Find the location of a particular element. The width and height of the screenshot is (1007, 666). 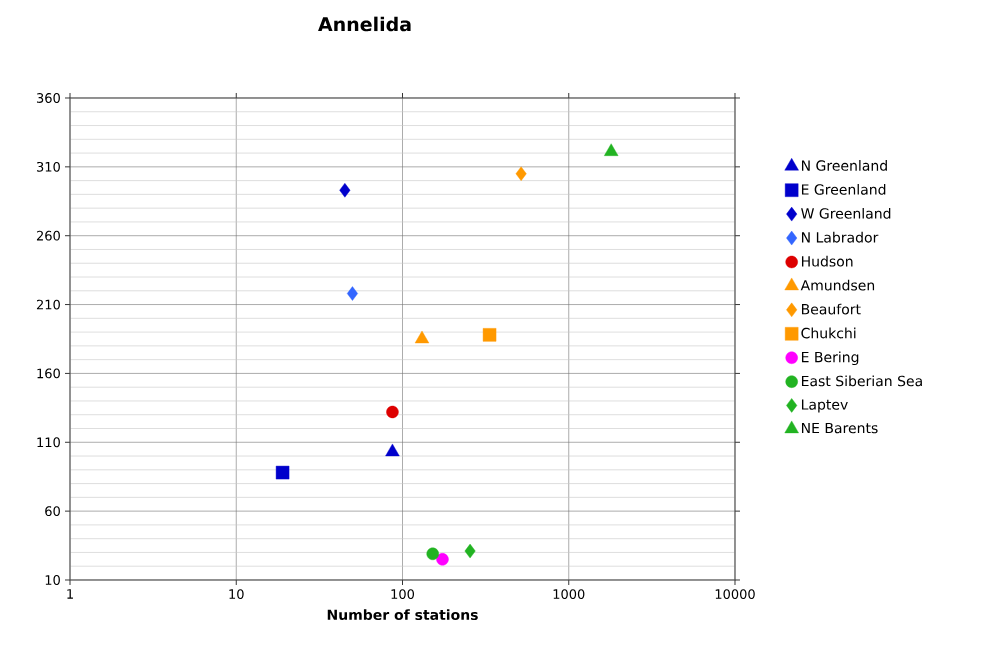

y-tick-label: 10 is located at coordinates (52, 580).